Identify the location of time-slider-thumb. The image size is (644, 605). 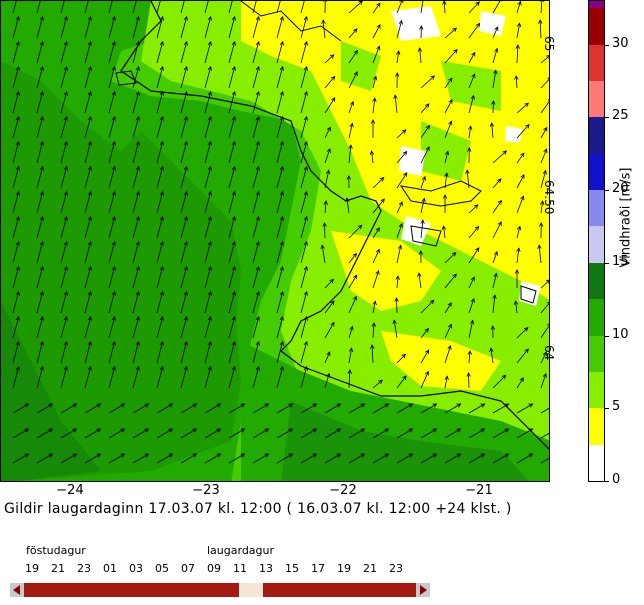
(251, 590).